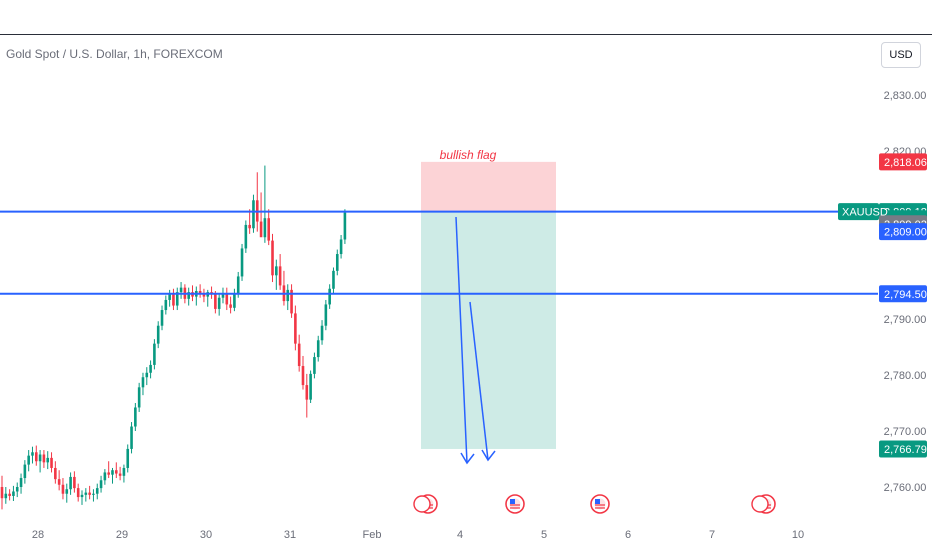  I want to click on price-label-alert, so click(903, 232).